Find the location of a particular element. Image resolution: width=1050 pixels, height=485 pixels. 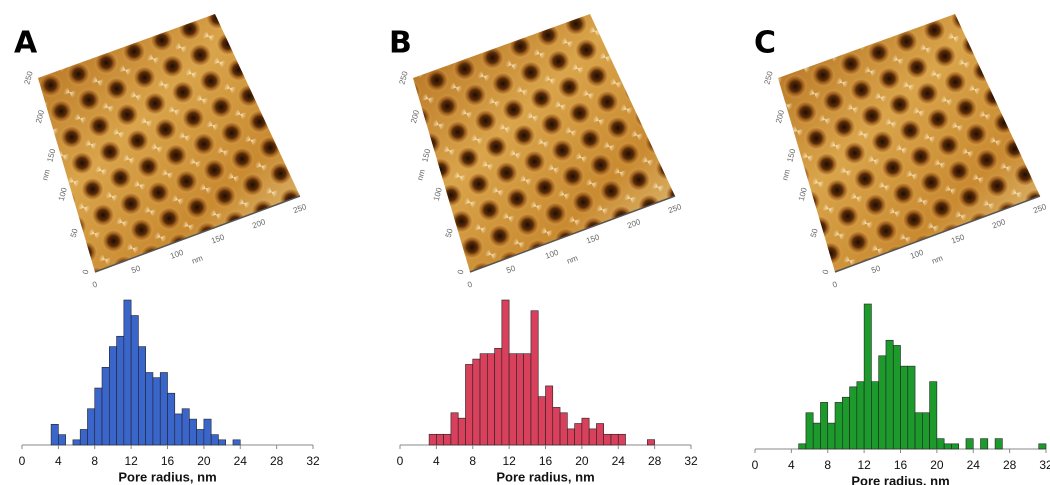

afm-x-tick: 250 is located at coordinates (1040, 208).